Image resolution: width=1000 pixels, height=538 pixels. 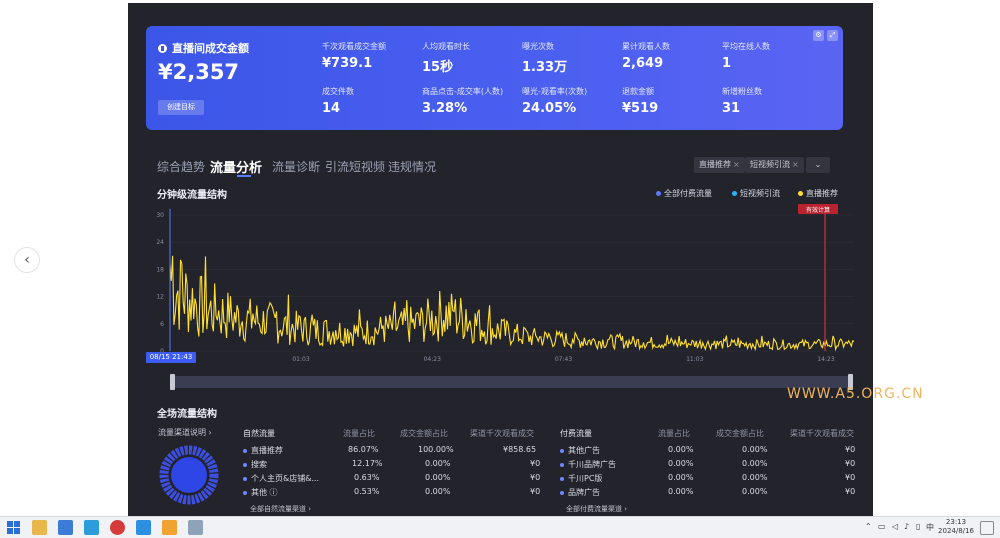 I want to click on create-goal-button: 创建目标, so click(x=181, y=107).